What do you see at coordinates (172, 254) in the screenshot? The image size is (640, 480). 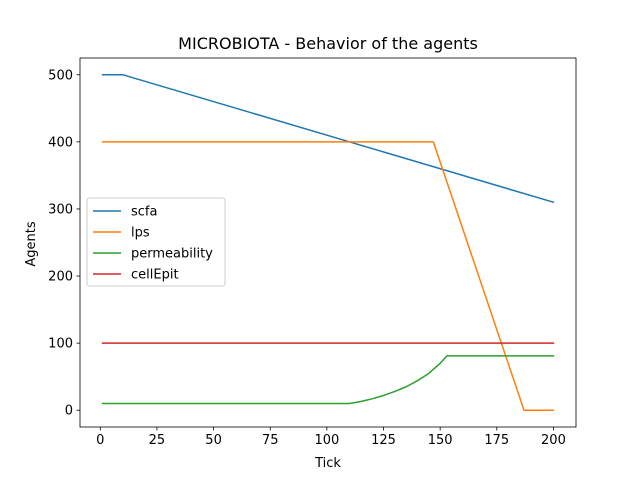 I see `legend-label-permeability: permeability` at bounding box center [172, 254].